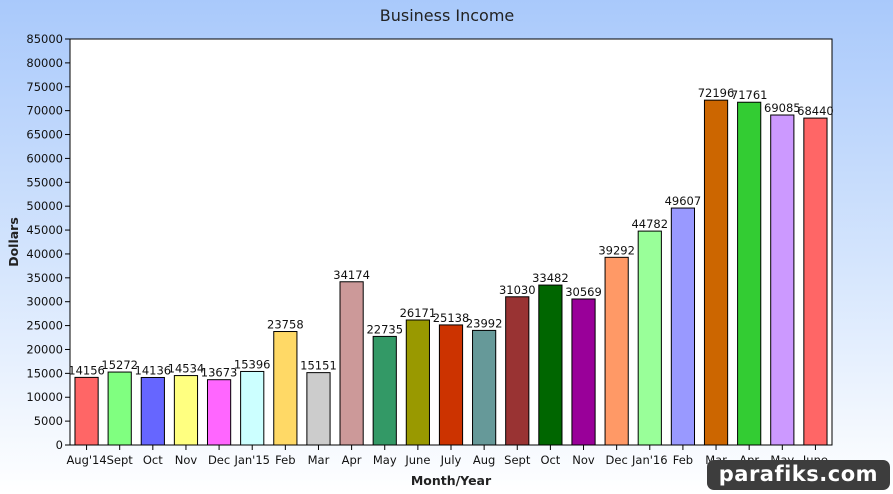 The image size is (893, 494). Describe the element at coordinates (319, 460) in the screenshot. I see `x-tick-label: Mar` at that location.